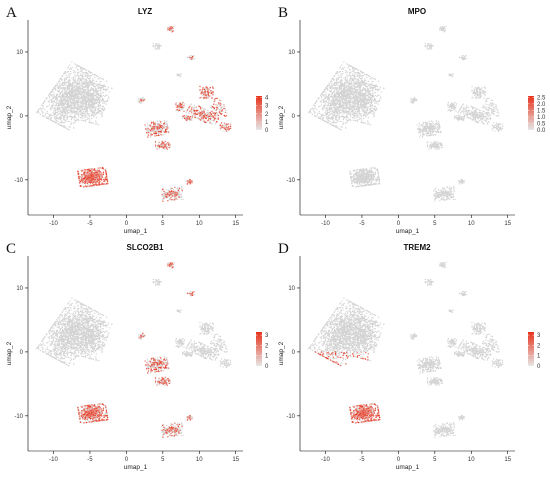 This screenshot has height=477, width=550. I want to click on panel-title: MPO, so click(417, 11).